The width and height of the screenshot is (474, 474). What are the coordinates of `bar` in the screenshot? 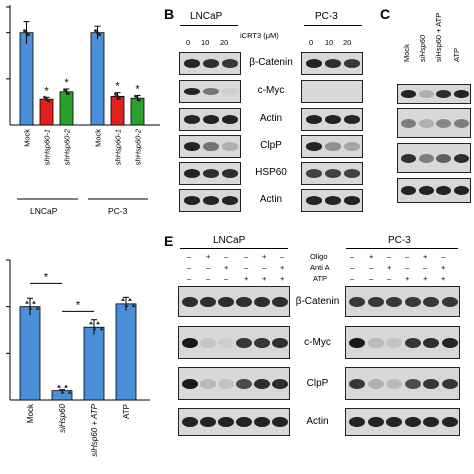 It's located at (66, 108).